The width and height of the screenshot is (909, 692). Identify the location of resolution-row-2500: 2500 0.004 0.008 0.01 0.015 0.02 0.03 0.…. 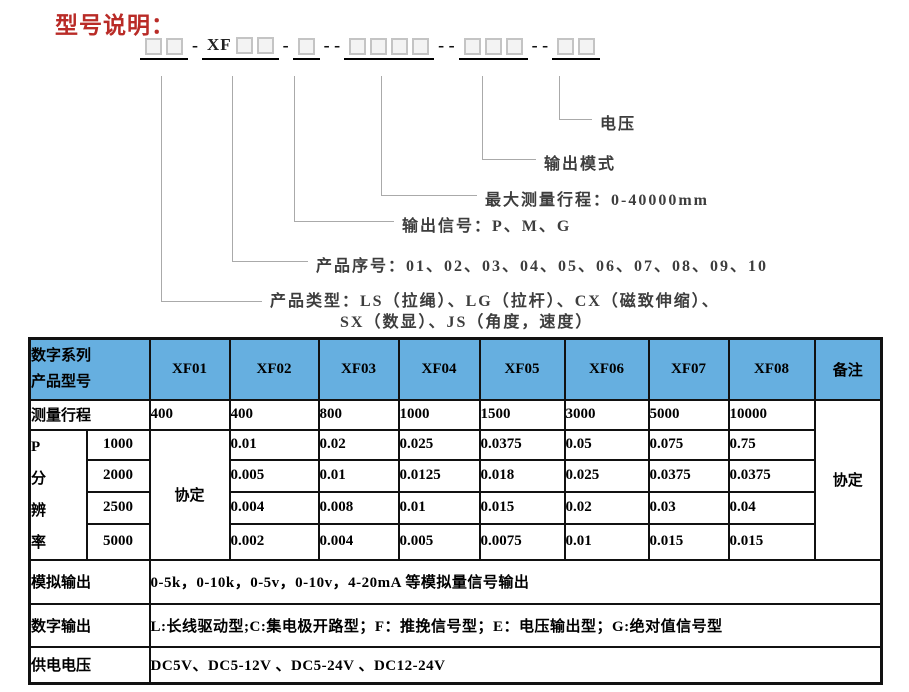
(456, 507).